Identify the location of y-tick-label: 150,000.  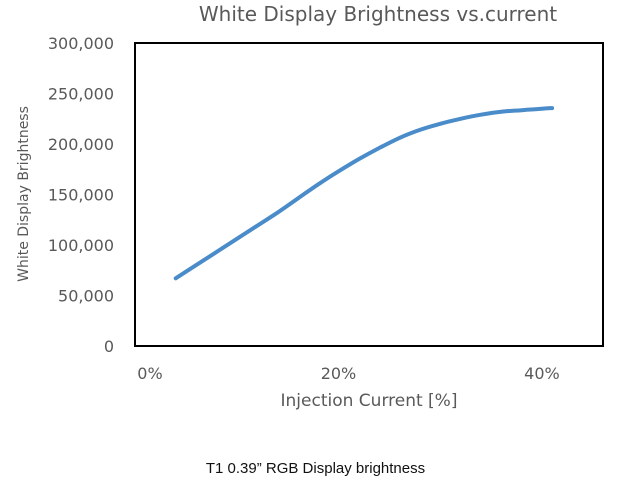
(81, 195).